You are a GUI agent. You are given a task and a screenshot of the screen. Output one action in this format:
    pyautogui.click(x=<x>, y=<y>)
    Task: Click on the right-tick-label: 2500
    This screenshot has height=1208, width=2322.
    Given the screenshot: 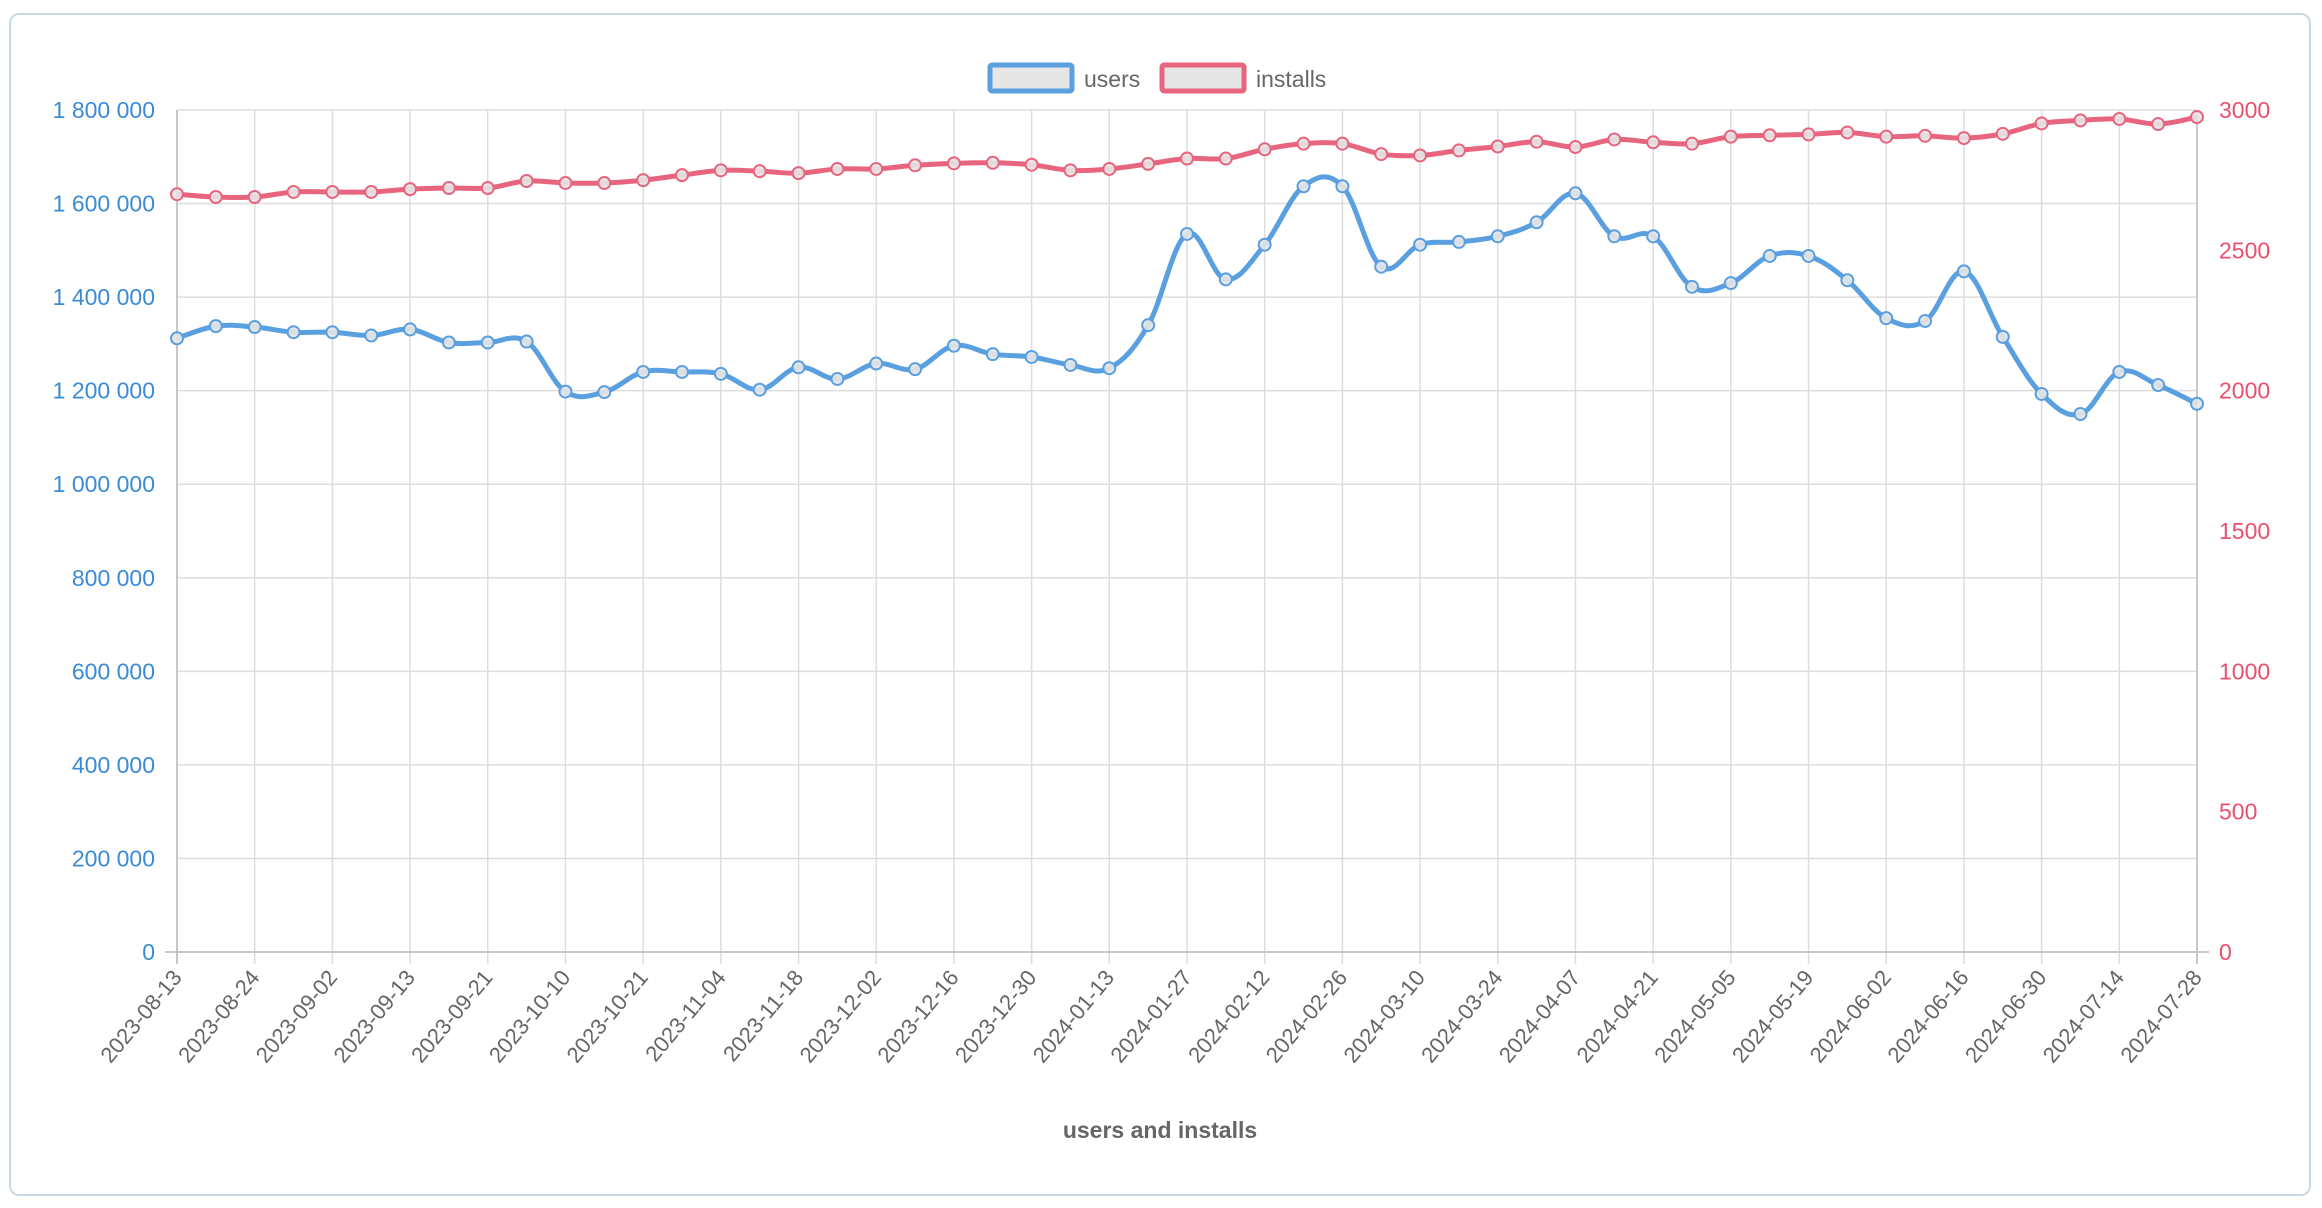 What is the action you would take?
    pyautogui.click(x=2244, y=250)
    